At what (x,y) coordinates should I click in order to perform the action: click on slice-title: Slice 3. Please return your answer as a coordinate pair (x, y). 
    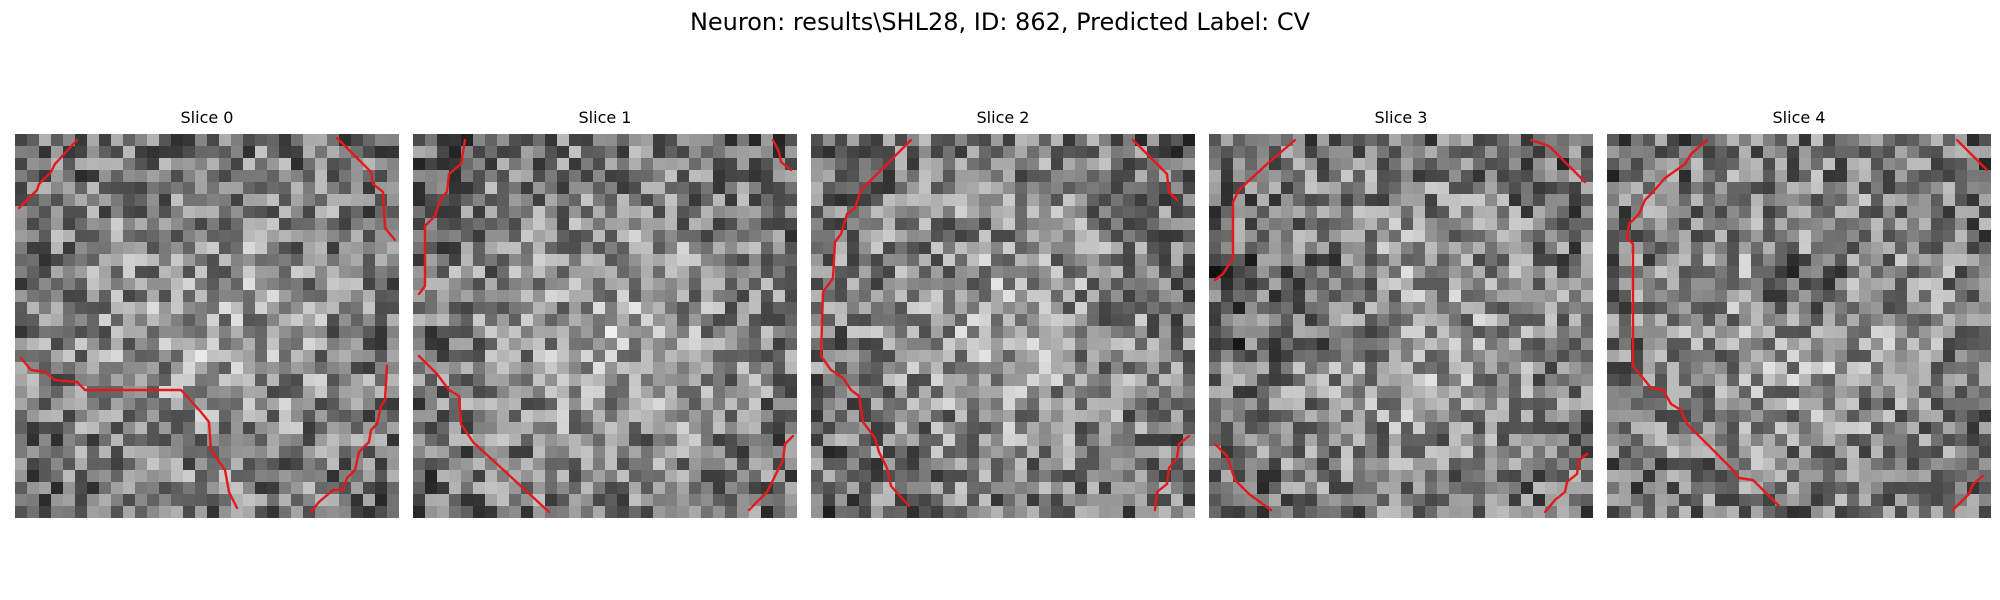
    Looking at the image, I should click on (1401, 117).